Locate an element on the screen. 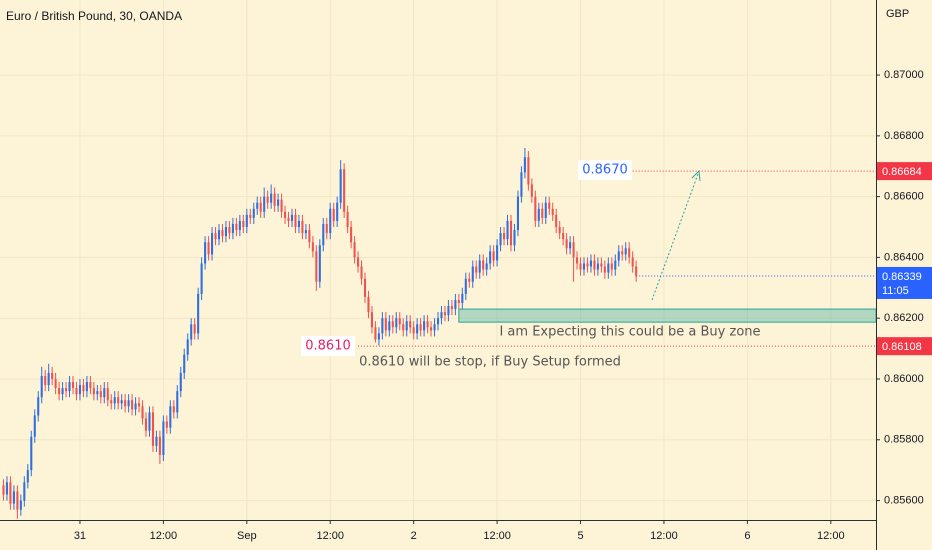 Image resolution: width=932 pixels, height=550 pixels. x-tick-label: Sep is located at coordinates (247, 536).